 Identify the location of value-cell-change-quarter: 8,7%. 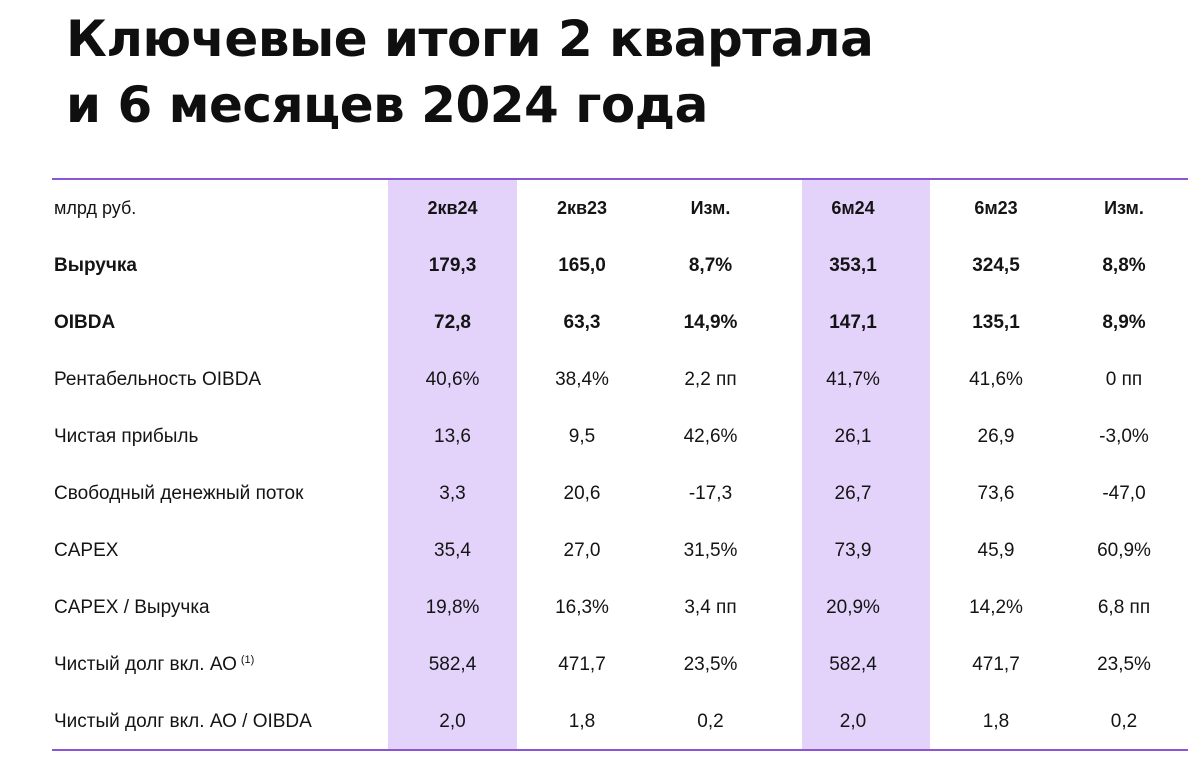
(710, 265).